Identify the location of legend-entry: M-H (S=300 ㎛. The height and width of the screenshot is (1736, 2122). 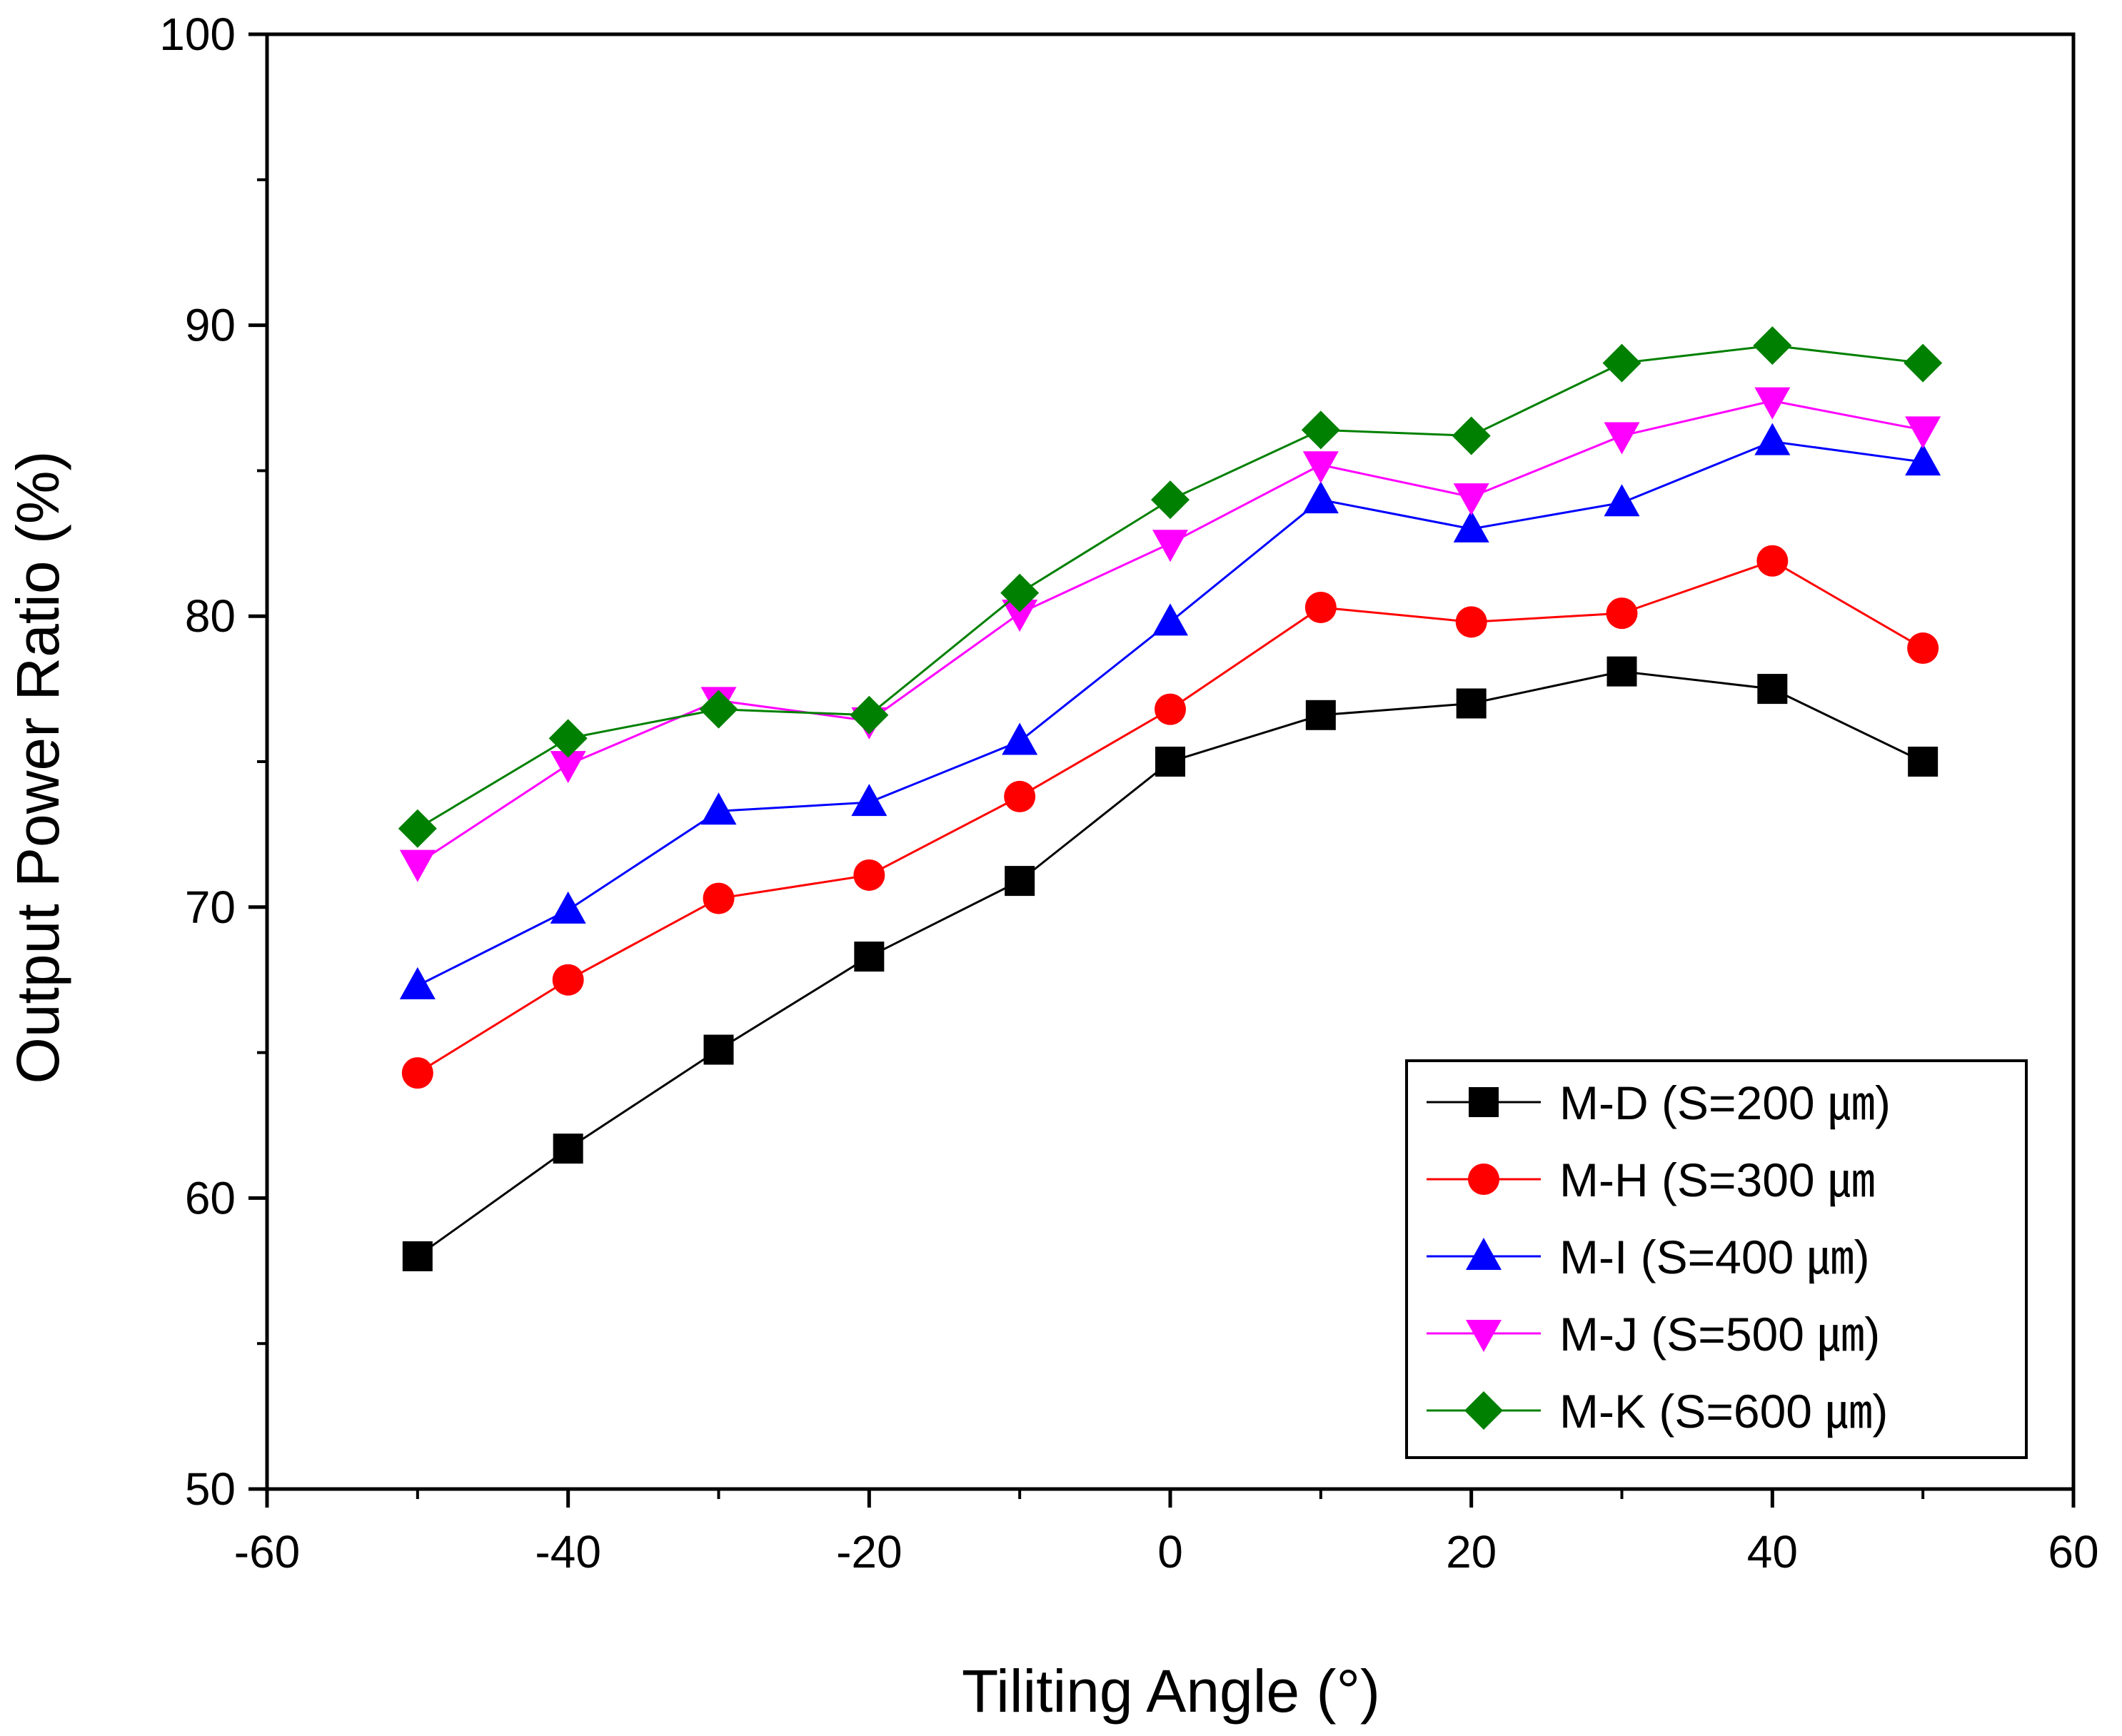
(1651, 1180).